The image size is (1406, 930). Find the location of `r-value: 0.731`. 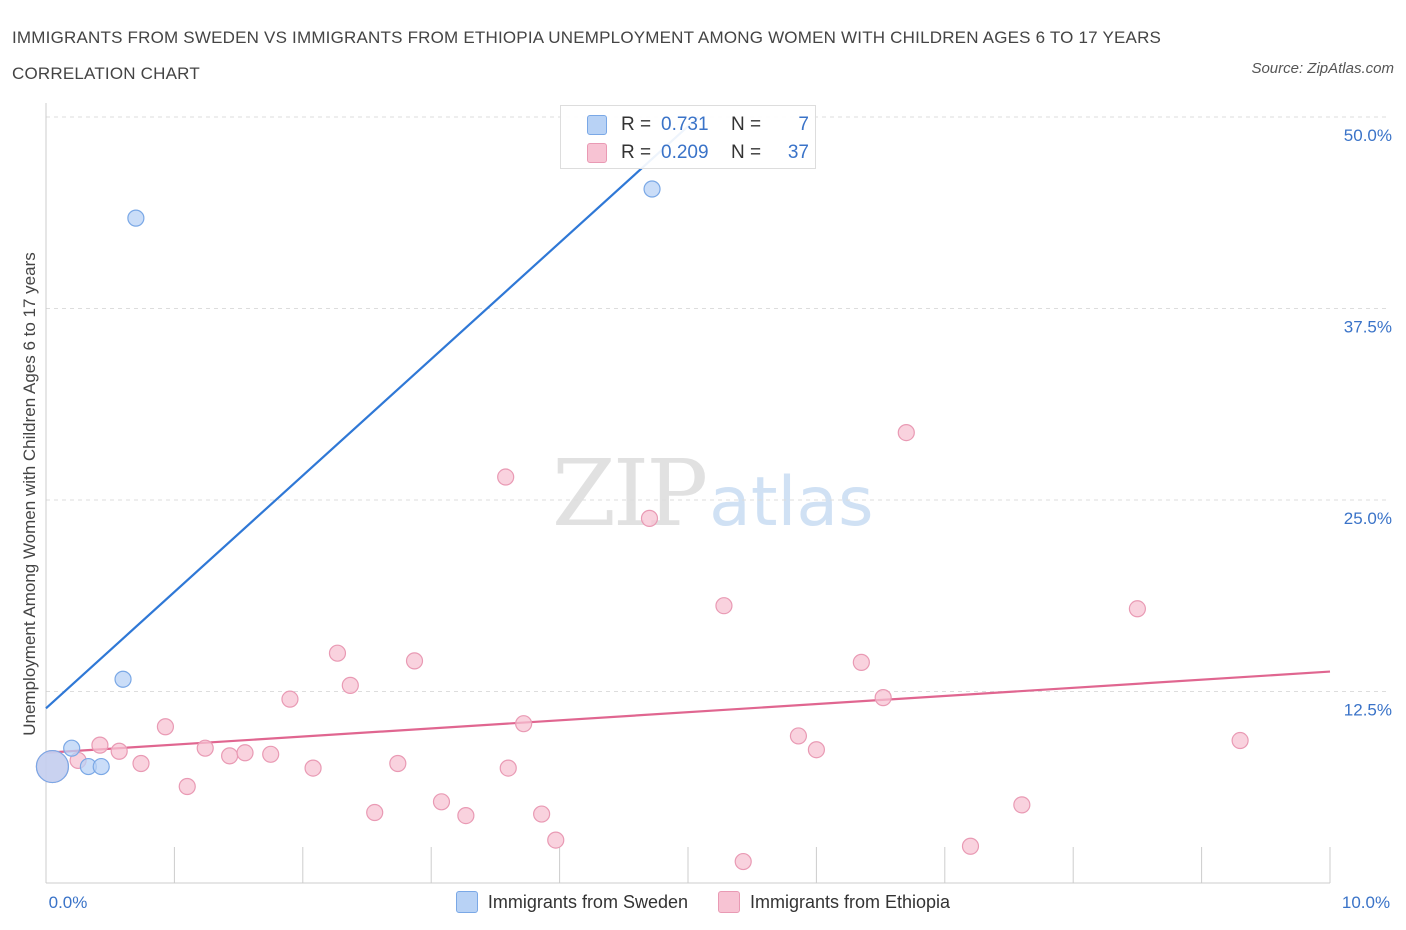

r-value: 0.731 is located at coordinates (685, 124).